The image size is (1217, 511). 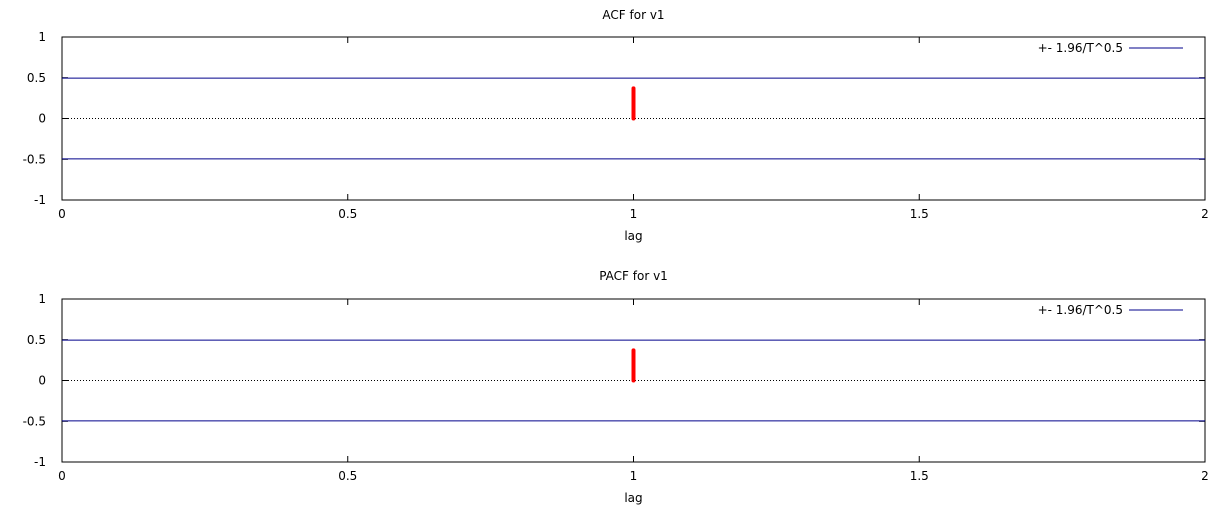 What do you see at coordinates (633, 15) in the screenshot?
I see `chart-title: ACF for v1` at bounding box center [633, 15].